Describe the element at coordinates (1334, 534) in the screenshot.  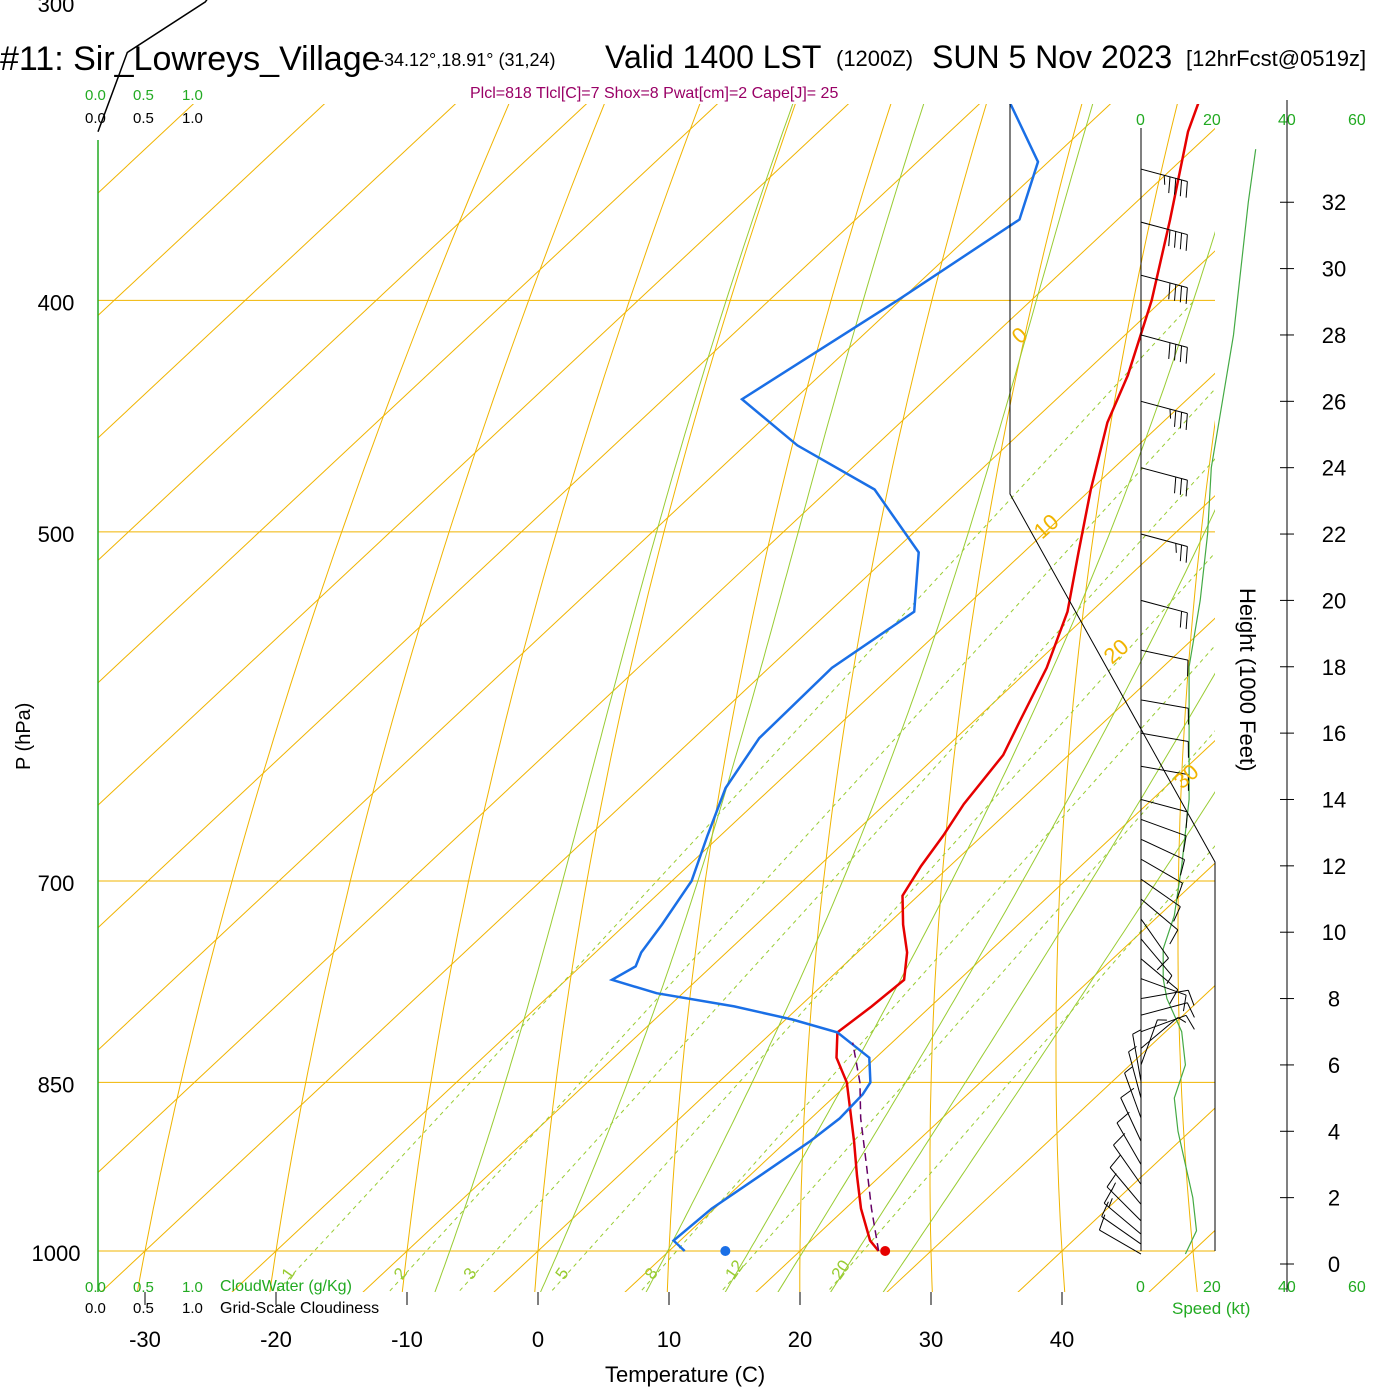
I see `height-tick-label-22: 22` at that location.